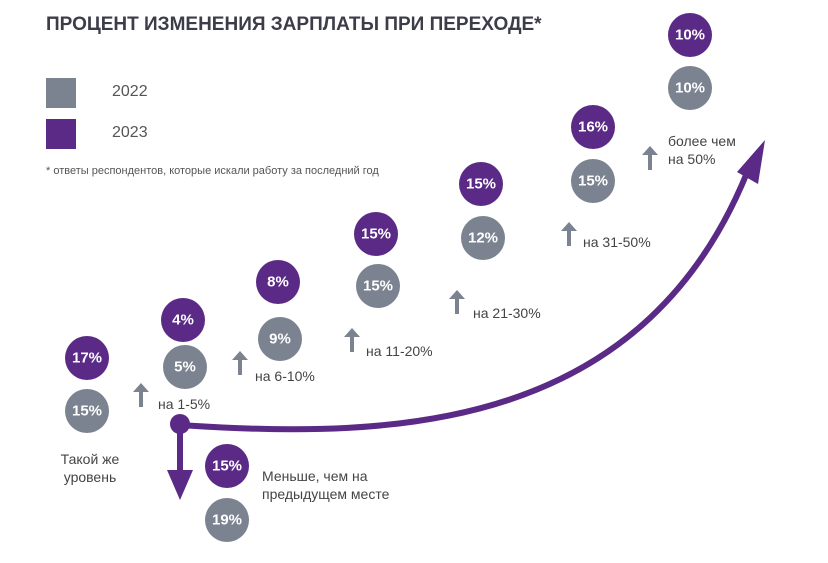  I want to click on value-label: 9%, so click(280, 339).